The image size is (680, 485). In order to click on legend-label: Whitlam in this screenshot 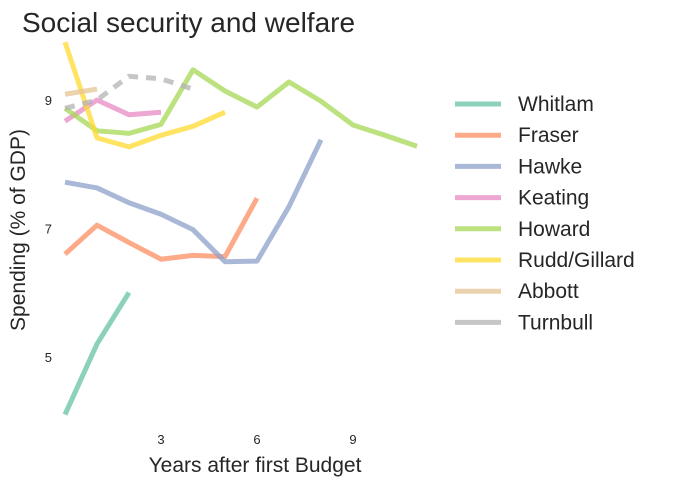, I will do `click(556, 104)`.